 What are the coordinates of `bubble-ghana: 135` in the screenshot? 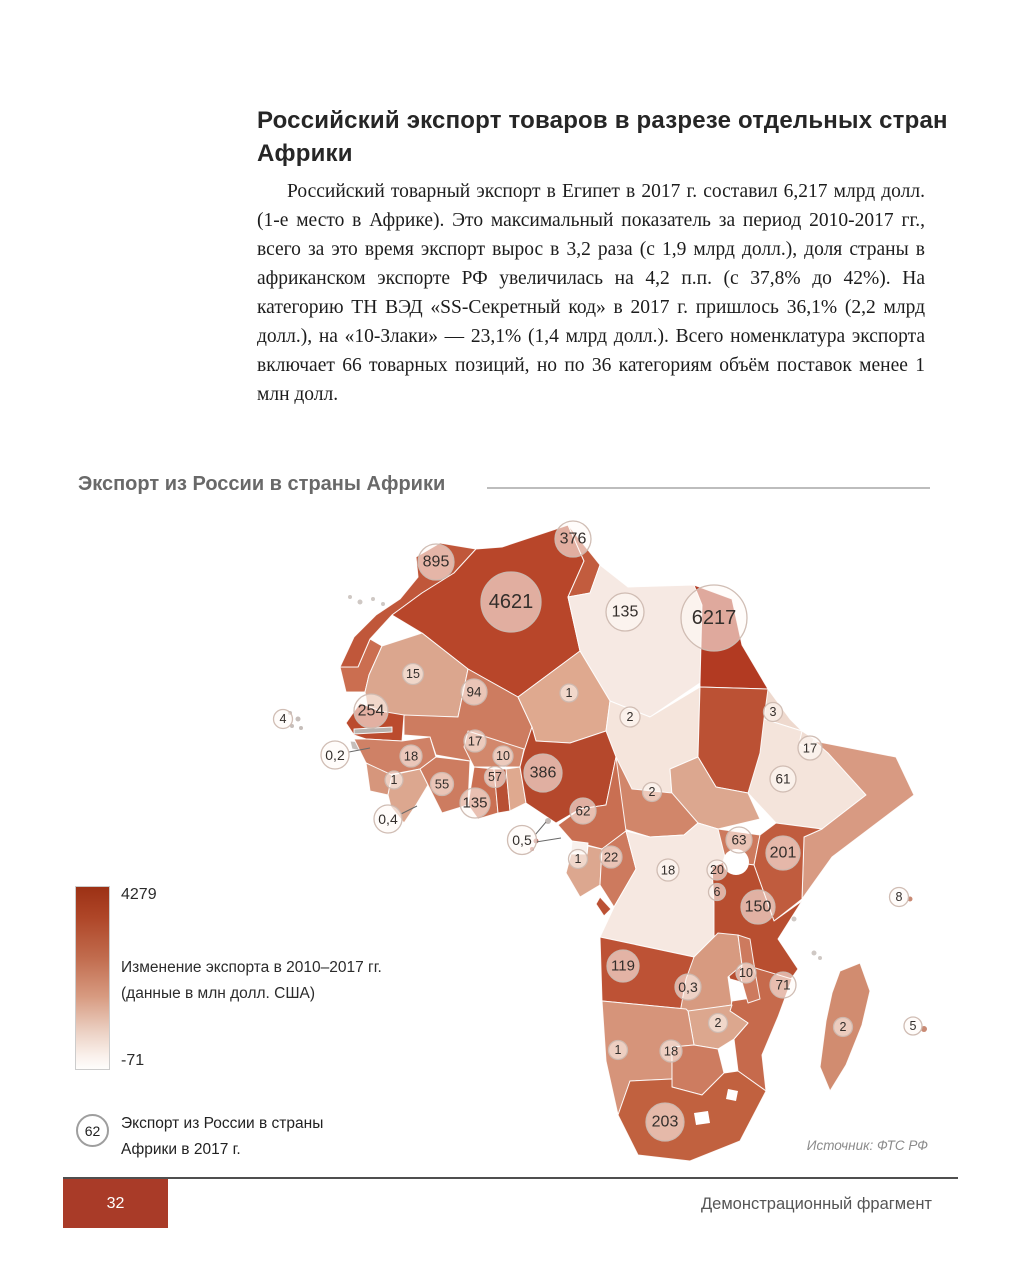 It's located at (475, 803).